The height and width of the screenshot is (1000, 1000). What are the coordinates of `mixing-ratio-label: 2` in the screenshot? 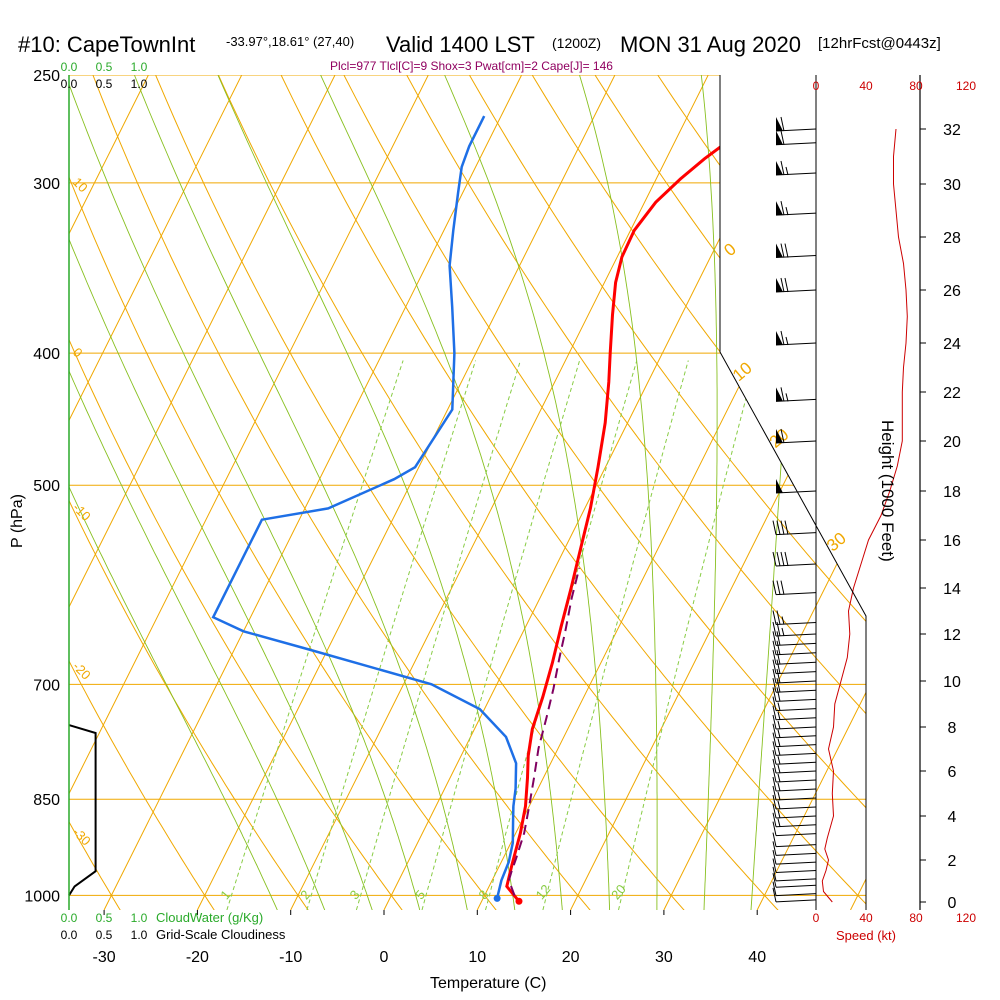 It's located at (305, 894).